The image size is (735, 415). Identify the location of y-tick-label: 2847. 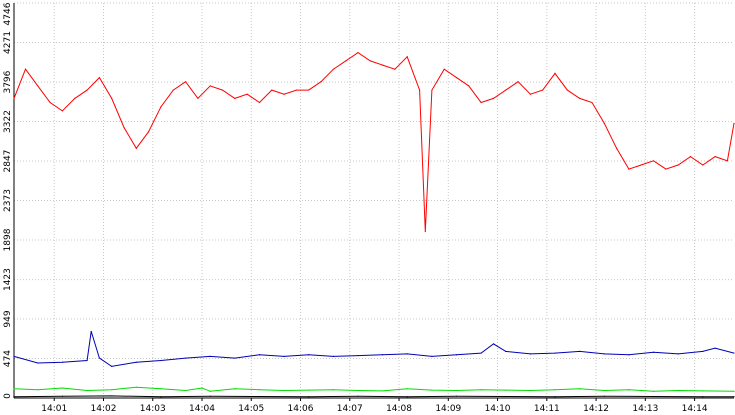
(8, 161).